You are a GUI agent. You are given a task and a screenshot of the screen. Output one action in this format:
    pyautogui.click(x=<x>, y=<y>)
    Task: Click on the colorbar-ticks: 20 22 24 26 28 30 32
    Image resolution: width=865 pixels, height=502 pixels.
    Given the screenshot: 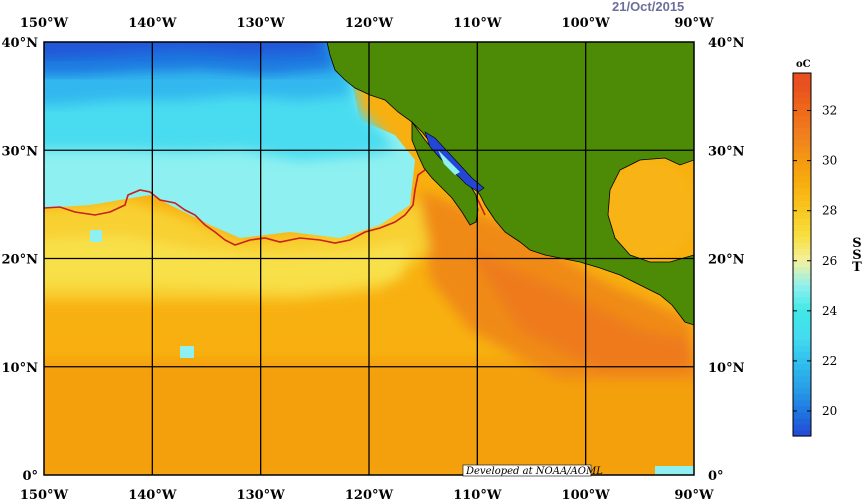 What is the action you would take?
    pyautogui.click(x=815, y=261)
    